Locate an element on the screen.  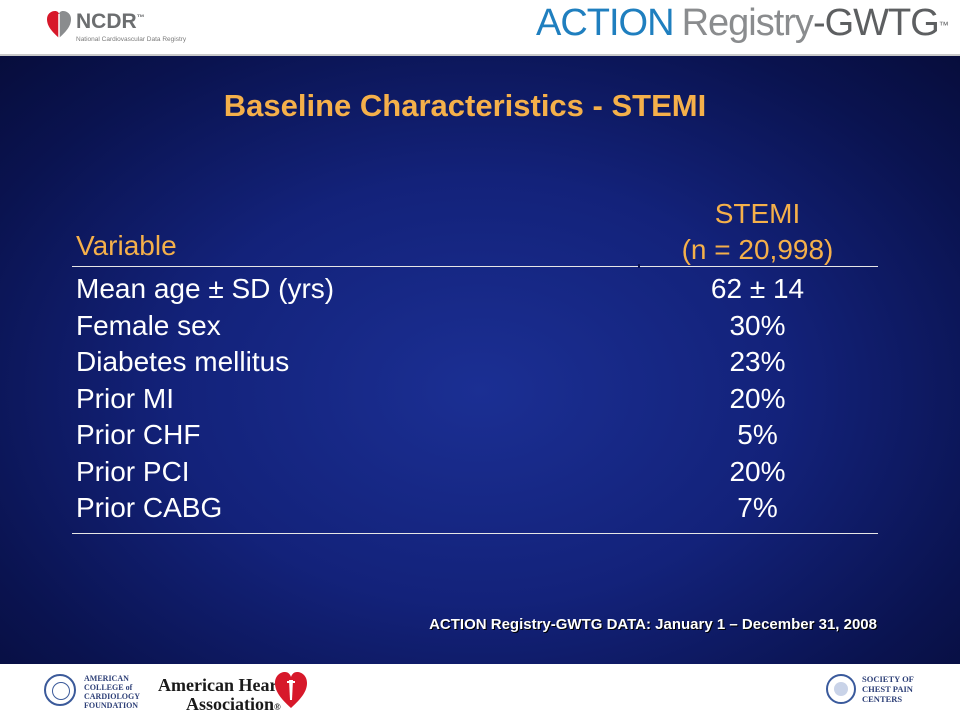
scpc-seal-icon is located at coordinates (841, 689).